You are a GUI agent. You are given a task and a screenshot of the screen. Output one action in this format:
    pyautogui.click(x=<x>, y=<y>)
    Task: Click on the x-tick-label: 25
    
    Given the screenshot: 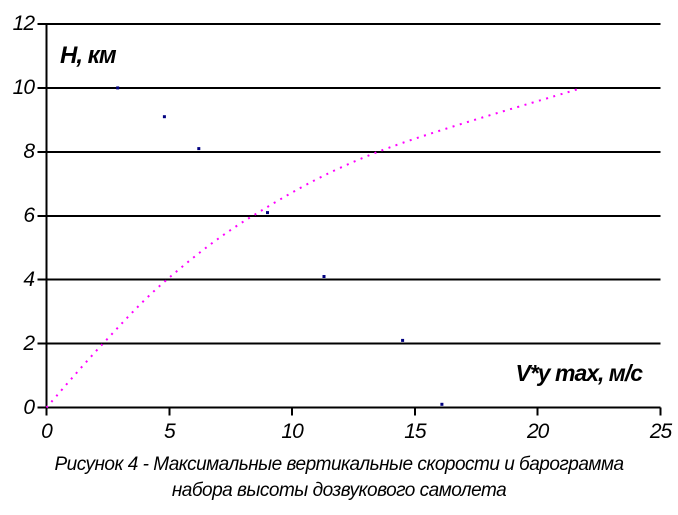 What is the action you would take?
    pyautogui.click(x=660, y=431)
    